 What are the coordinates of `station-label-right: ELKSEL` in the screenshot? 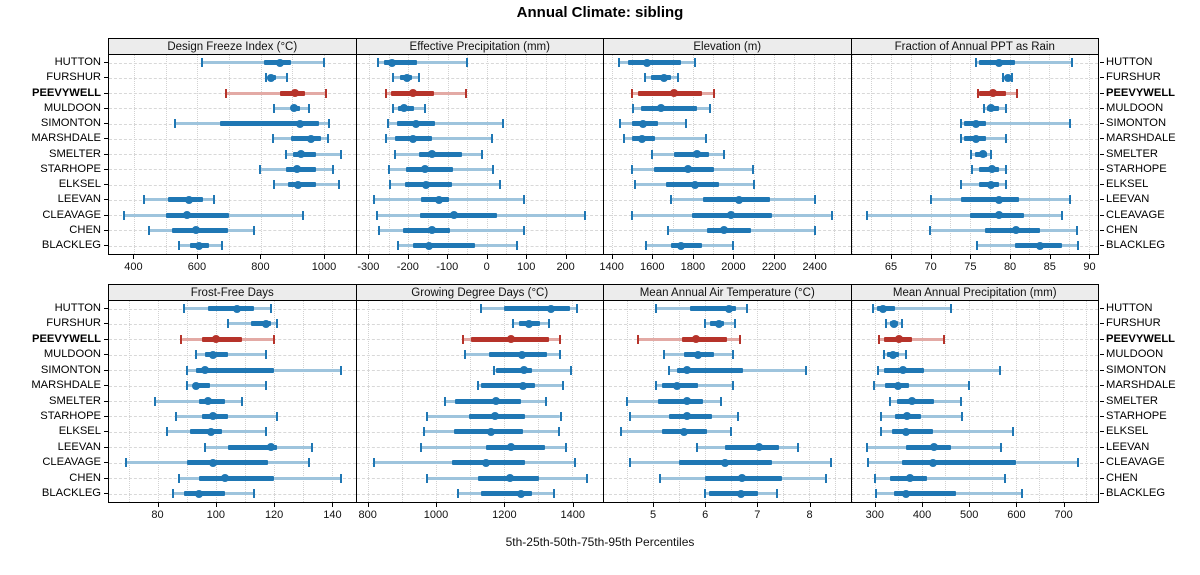 It's located at (1127, 184).